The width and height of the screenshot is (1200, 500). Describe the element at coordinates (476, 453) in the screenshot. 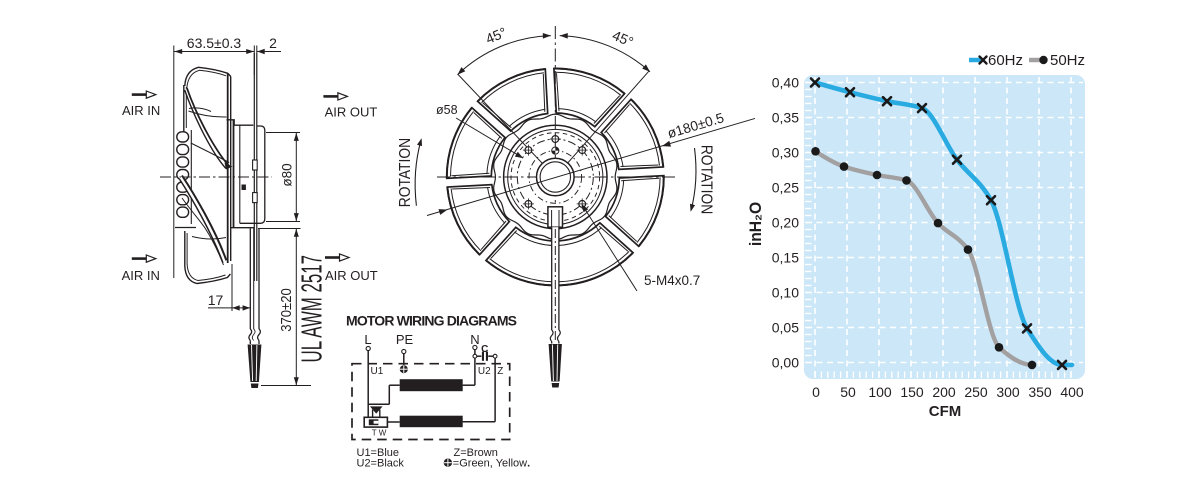

I see `svg-text: Z=Brown` at that location.